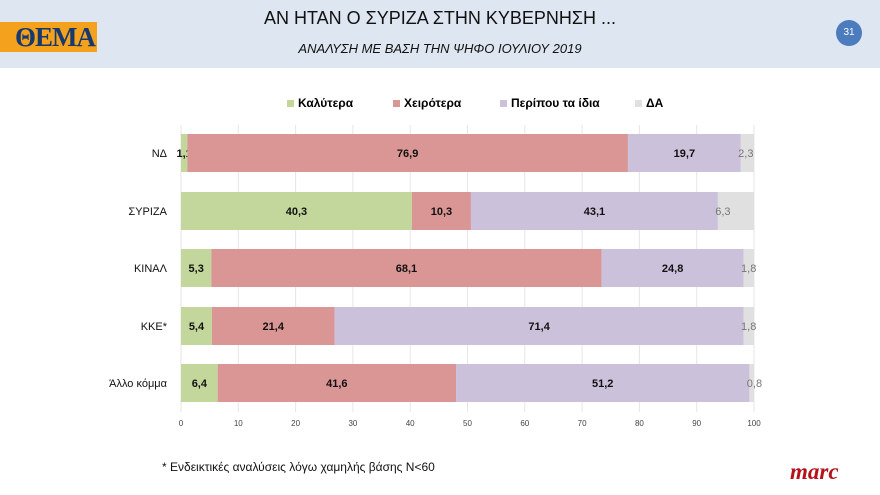  Describe the element at coordinates (295, 423) in the screenshot. I see `x-tick-label: 20` at that location.